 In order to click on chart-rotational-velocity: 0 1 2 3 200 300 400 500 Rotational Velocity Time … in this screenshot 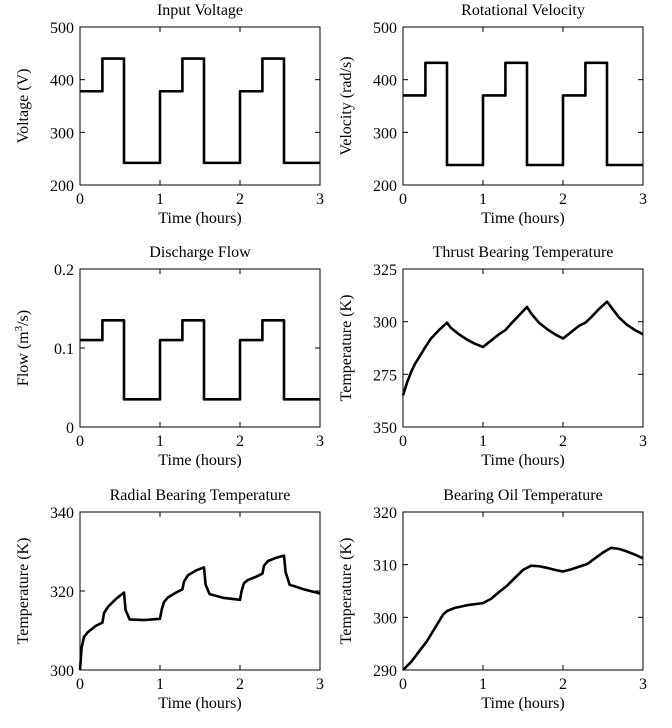, I will do `click(492, 114)`.